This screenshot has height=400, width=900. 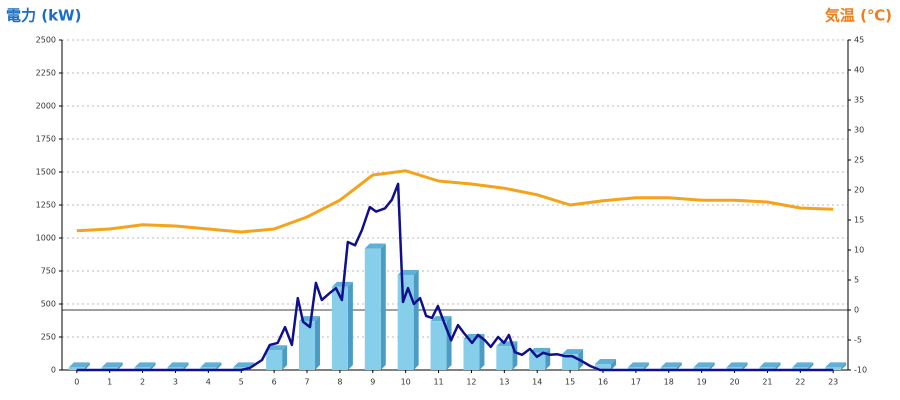 What do you see at coordinates (48, 271) in the screenshot?
I see `y-tick-label: 750` at bounding box center [48, 271].